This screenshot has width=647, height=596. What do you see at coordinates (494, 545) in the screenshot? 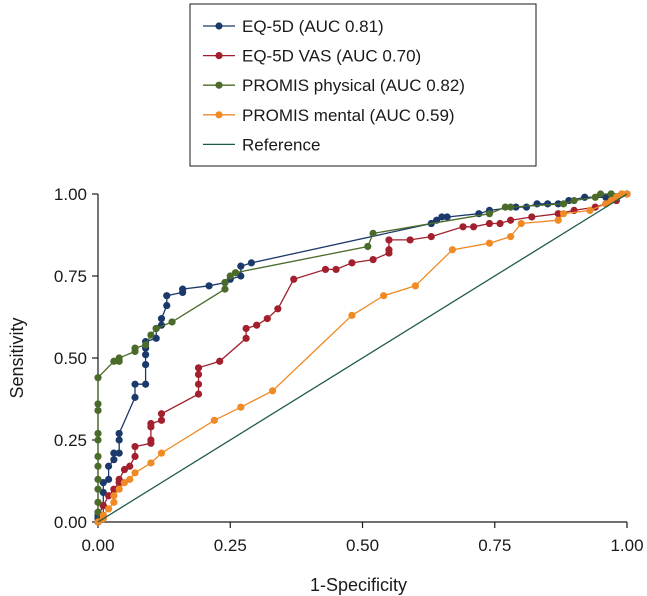
I see `x-tick-label: 0.75` at bounding box center [494, 545].